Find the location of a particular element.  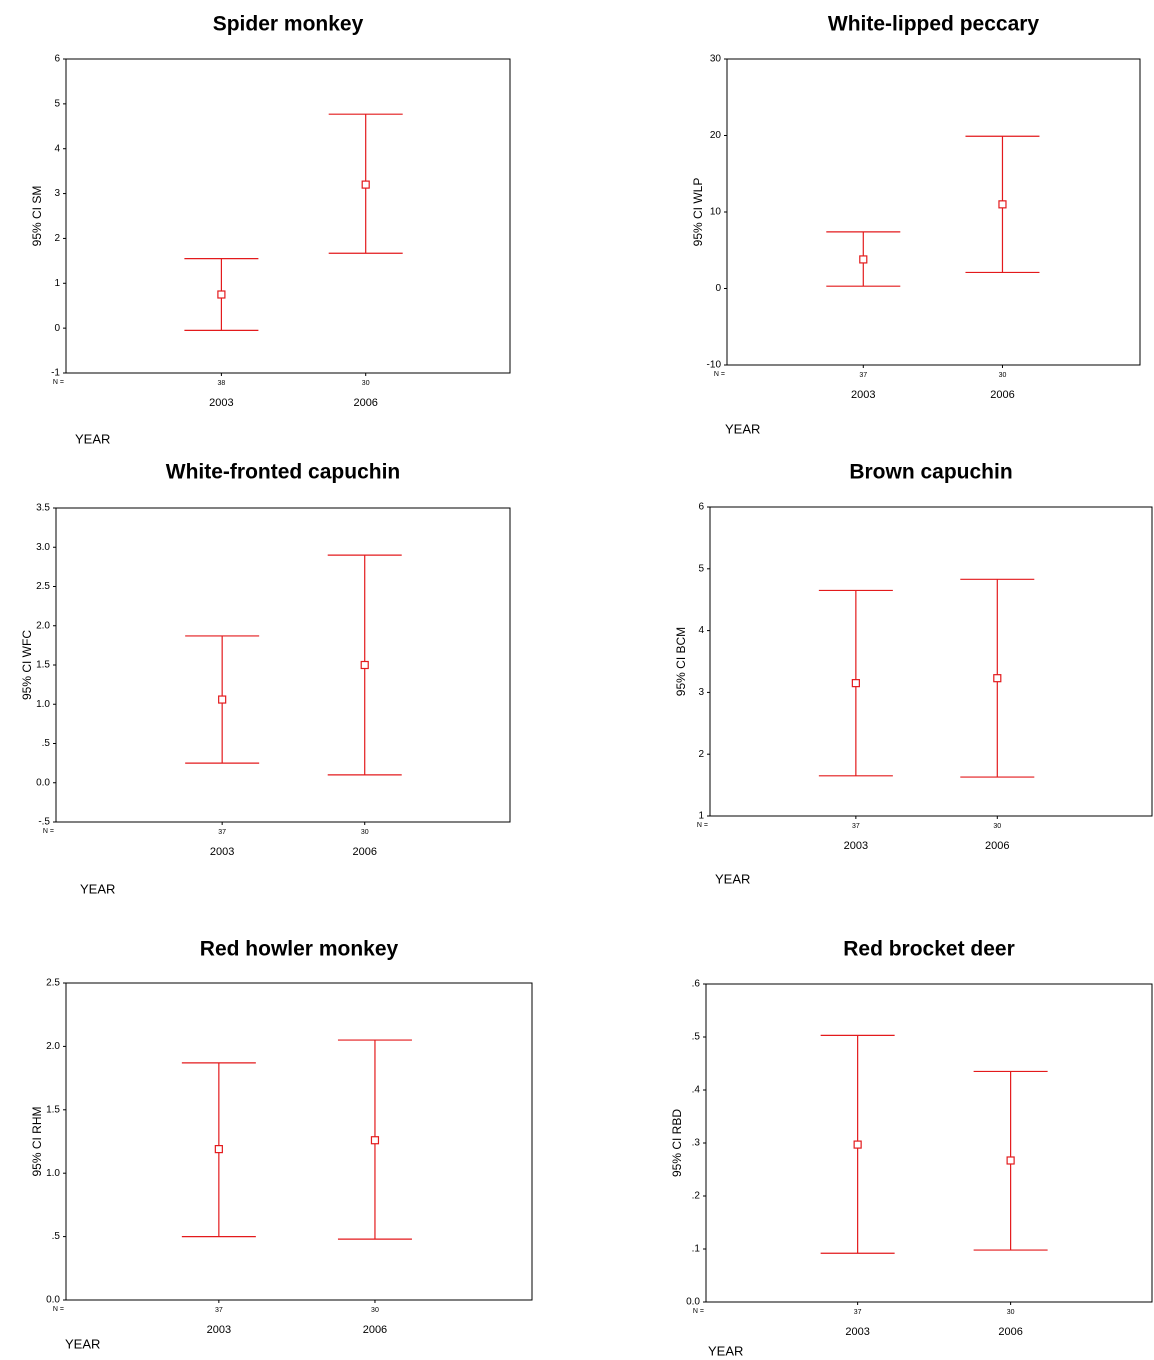

y-tick-label: 2.5 is located at coordinates (43, 586).